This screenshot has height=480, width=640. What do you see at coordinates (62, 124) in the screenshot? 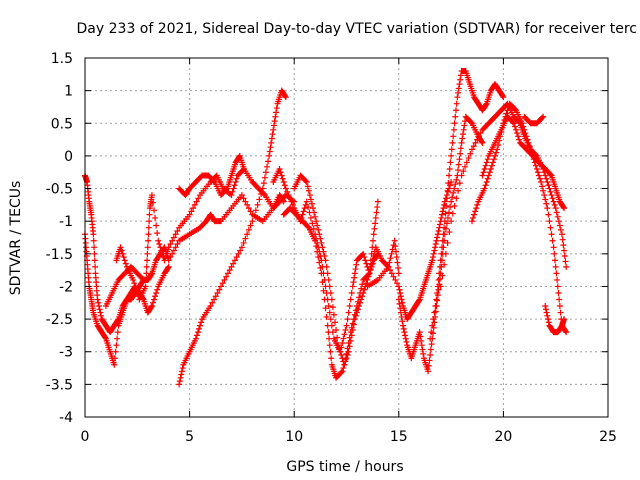
I see `y-tick-label: 0.5` at bounding box center [62, 124].